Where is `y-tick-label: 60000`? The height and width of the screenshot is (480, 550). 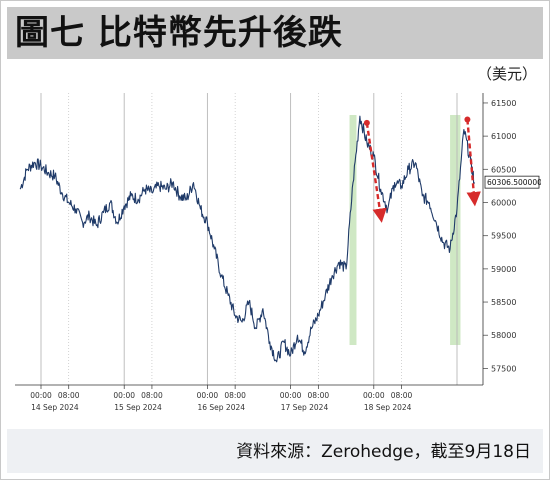 y-tick-label: 60000 is located at coordinates (503, 203).